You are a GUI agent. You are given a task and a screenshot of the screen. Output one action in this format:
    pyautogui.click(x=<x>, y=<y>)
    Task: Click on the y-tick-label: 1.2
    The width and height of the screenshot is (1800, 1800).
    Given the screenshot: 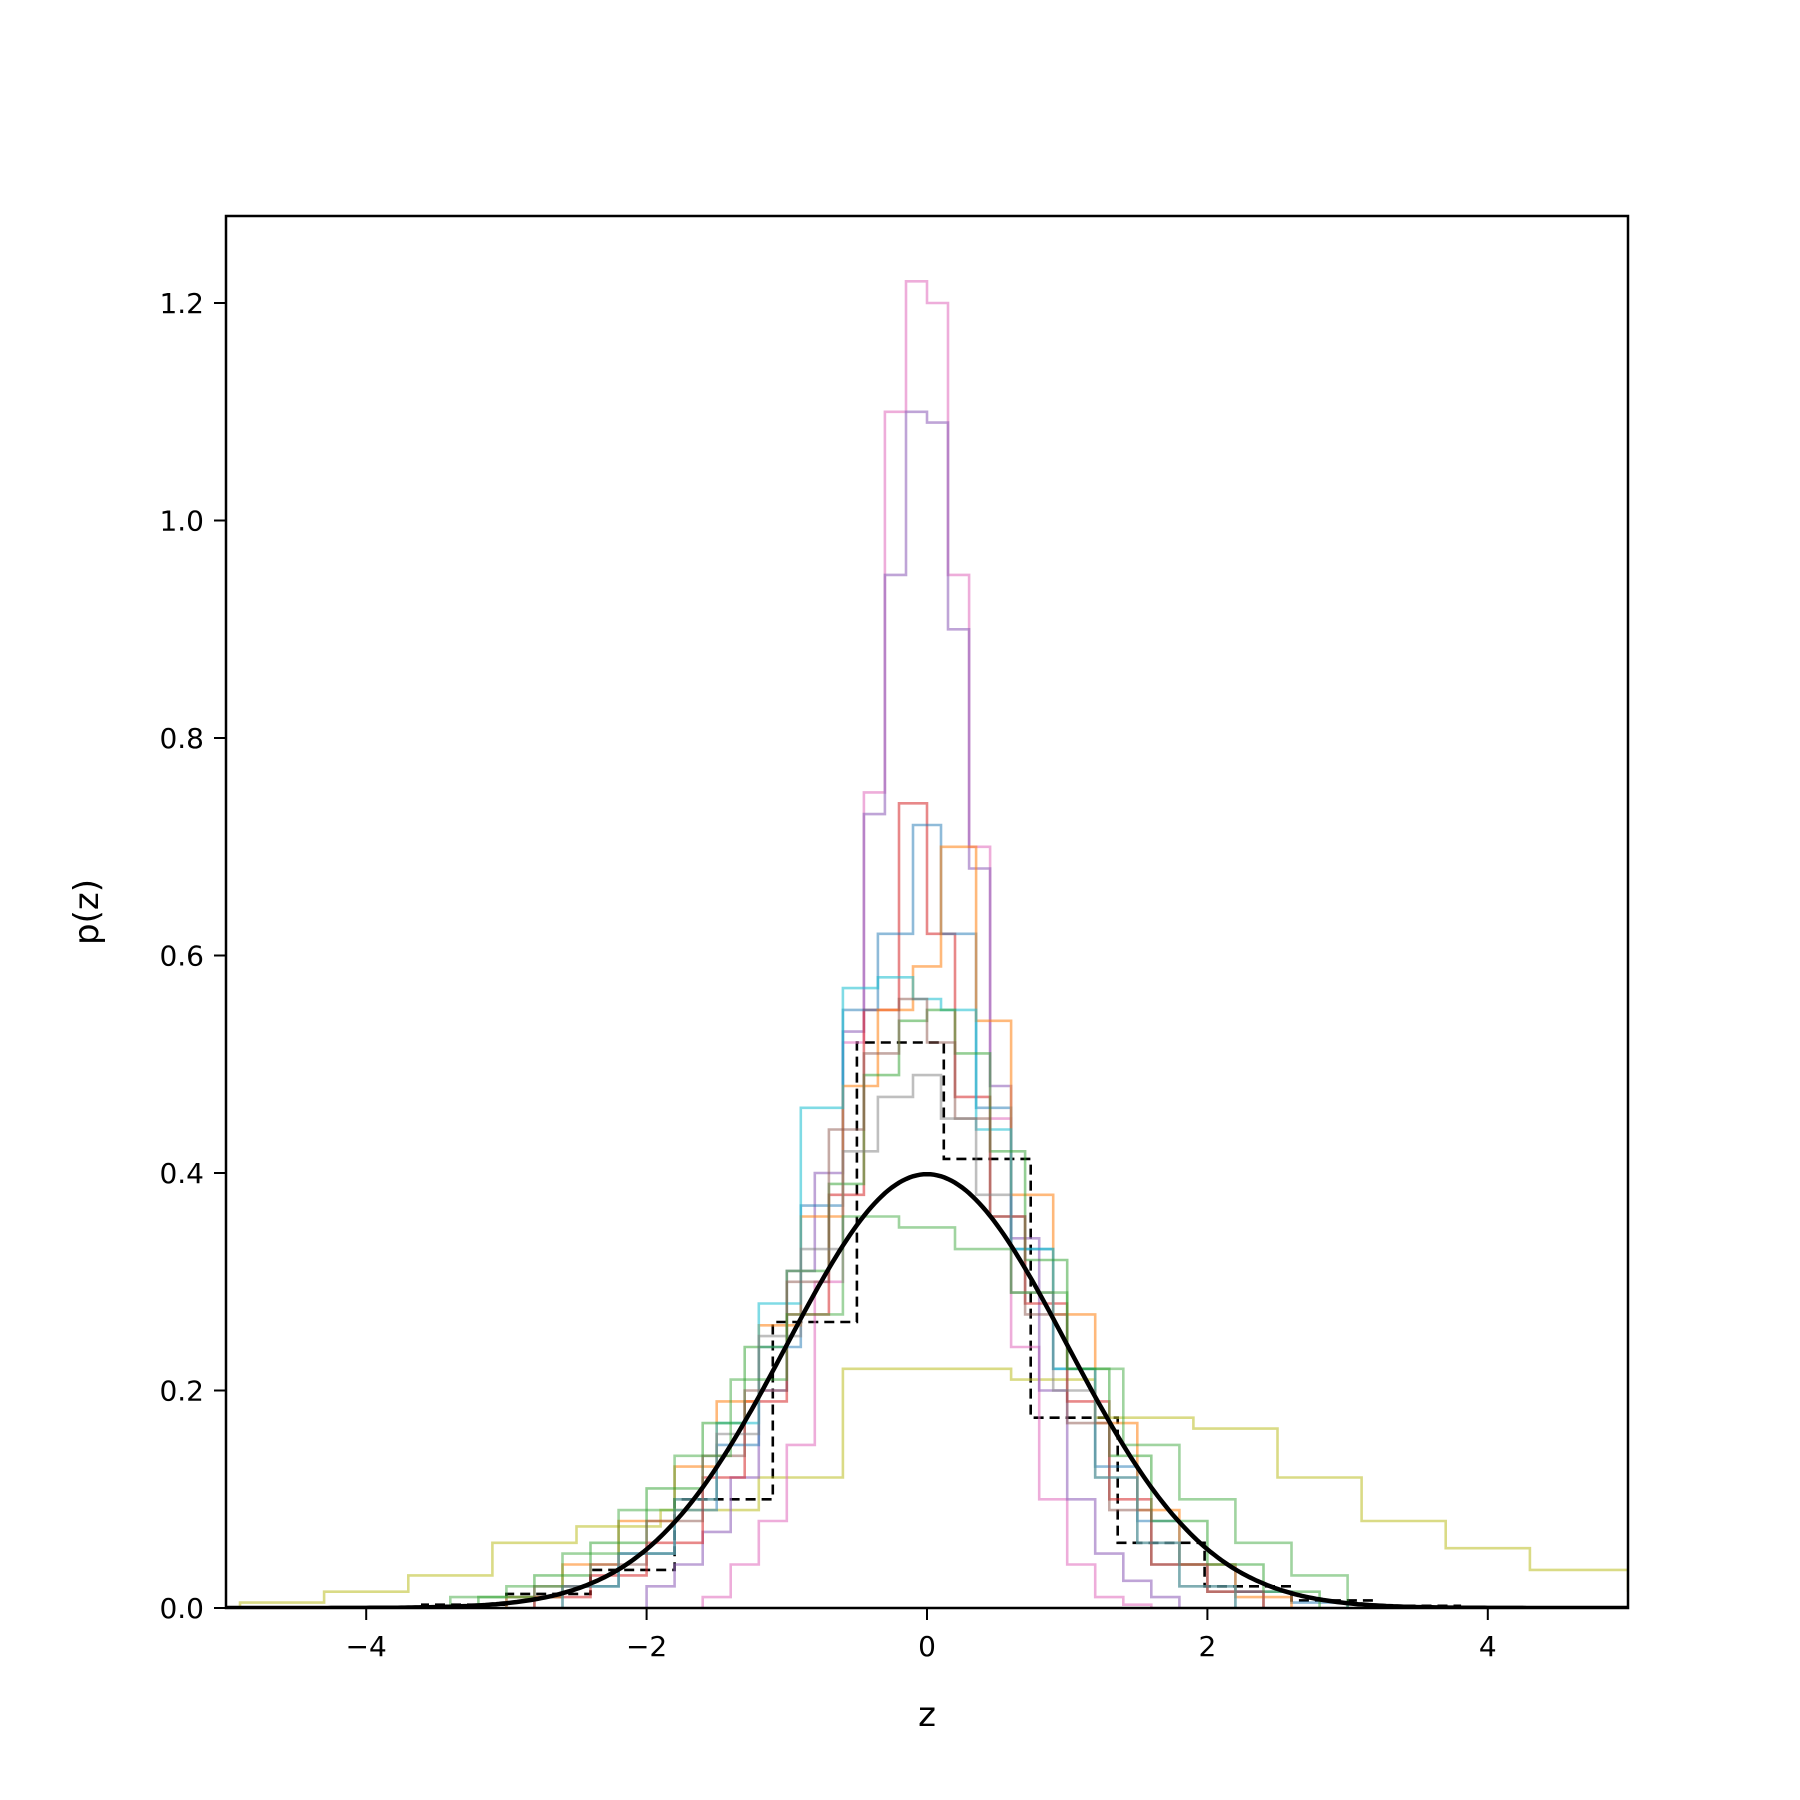 What is the action you would take?
    pyautogui.click(x=181, y=303)
    